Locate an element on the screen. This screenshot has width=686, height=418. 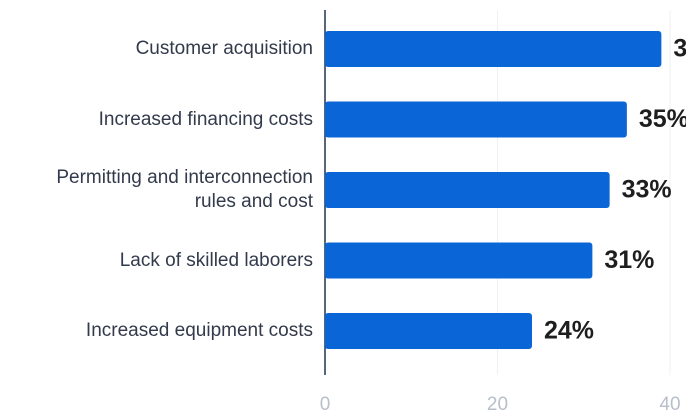
category-label: Lack of skilled laborers is located at coordinates (216, 260).